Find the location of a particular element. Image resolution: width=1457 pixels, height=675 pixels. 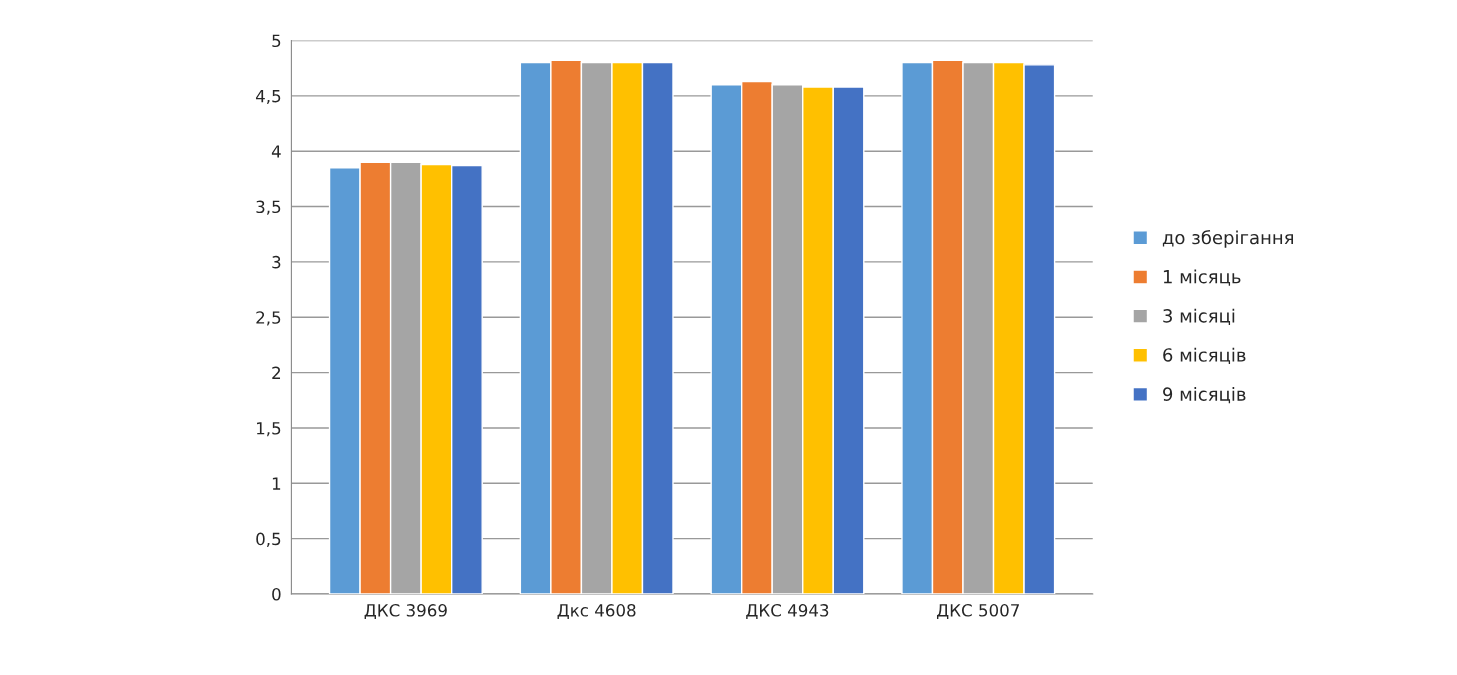

y-tick-label: 1,5 is located at coordinates (269, 429).